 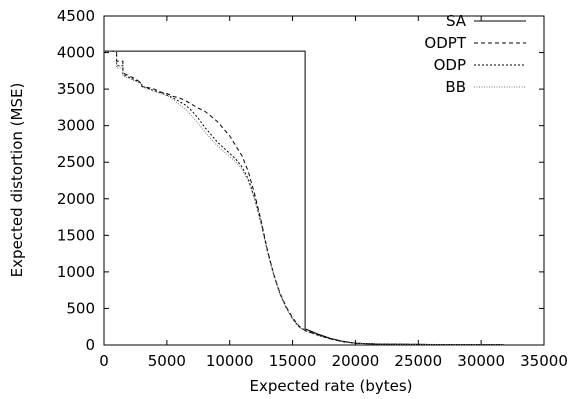 I want to click on legend-label-odpt: ODPT, so click(x=445, y=43).